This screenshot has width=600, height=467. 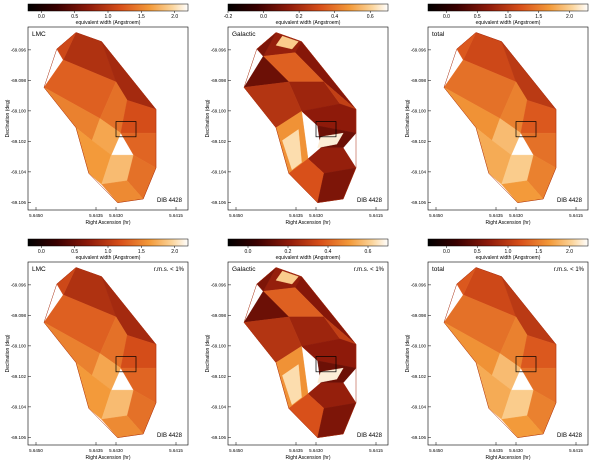 I want to click on colorbar-tick-label: 0.2, so click(x=299, y=17).